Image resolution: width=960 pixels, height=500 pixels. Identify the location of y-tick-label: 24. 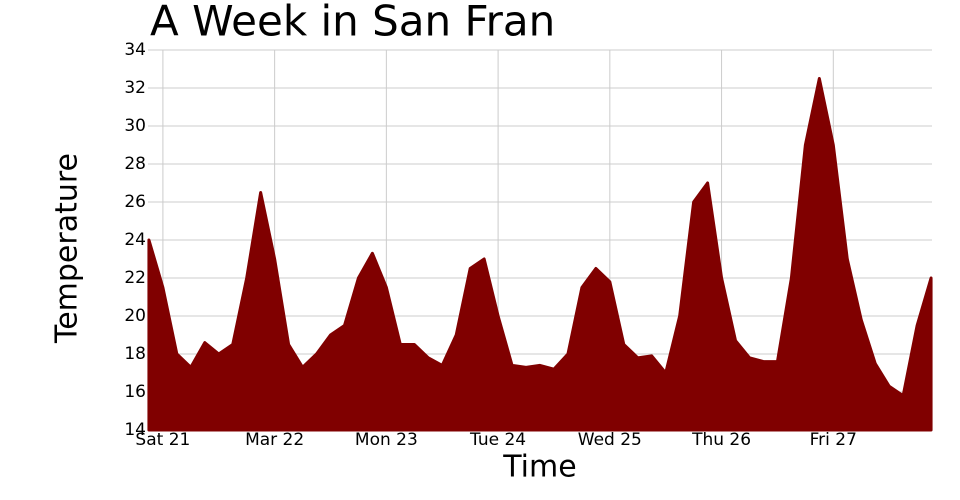
(135, 240).